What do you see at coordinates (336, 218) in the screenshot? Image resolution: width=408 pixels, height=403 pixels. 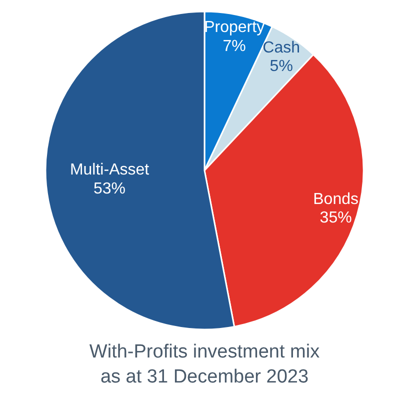 I see `data-label: 35%` at bounding box center [336, 218].